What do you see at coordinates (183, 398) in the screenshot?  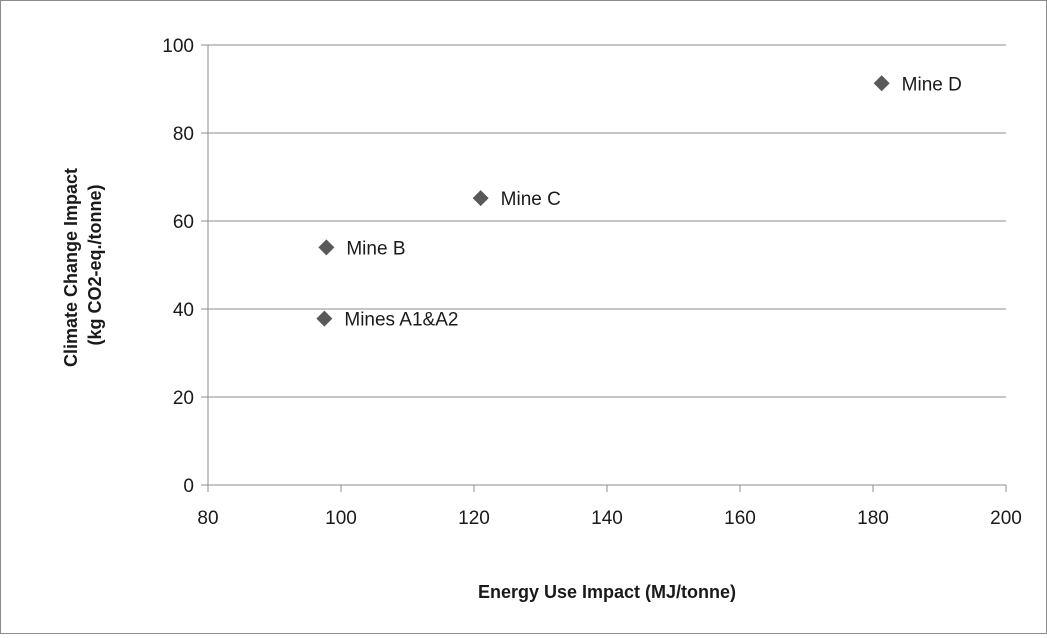 I see `y-tick-label: 20` at bounding box center [183, 398].